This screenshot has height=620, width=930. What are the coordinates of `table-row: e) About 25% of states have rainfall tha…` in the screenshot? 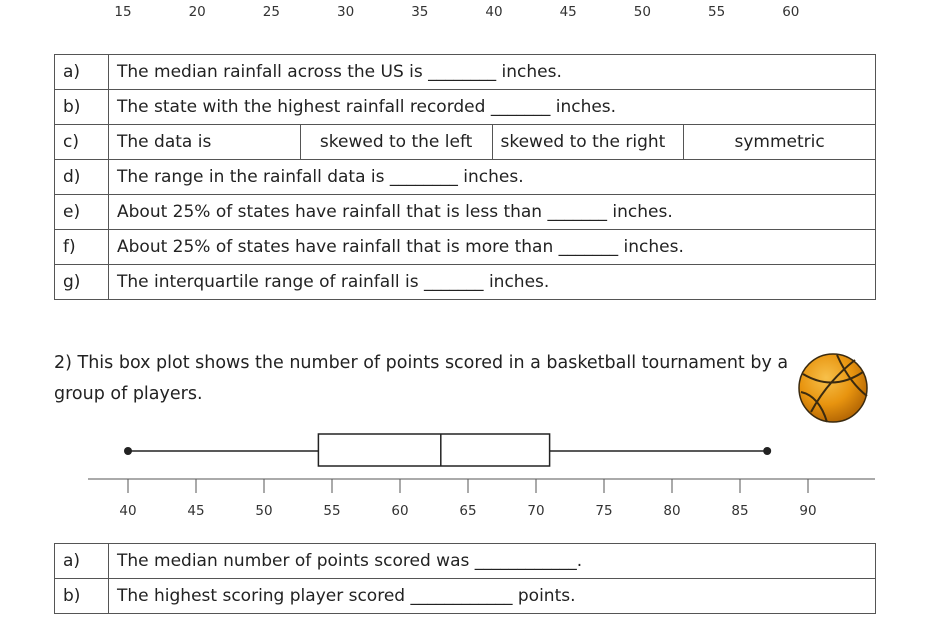 It's located at (465, 212).